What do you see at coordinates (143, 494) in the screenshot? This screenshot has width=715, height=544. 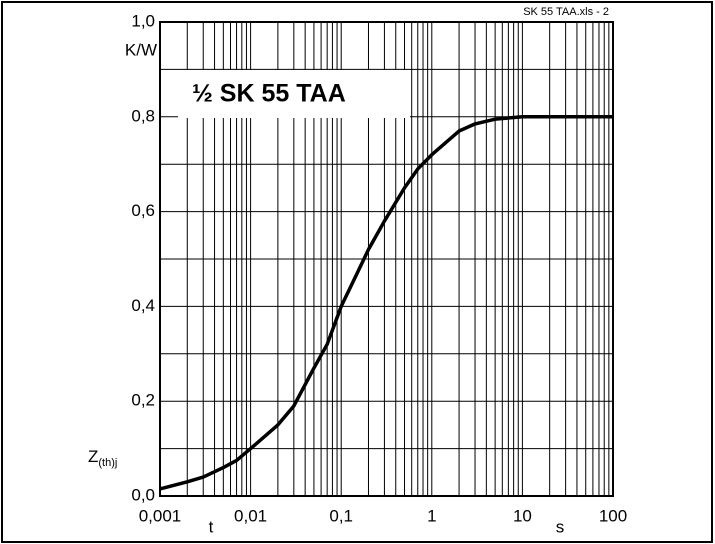 I see `y-tick-label: 0,0` at bounding box center [143, 494].